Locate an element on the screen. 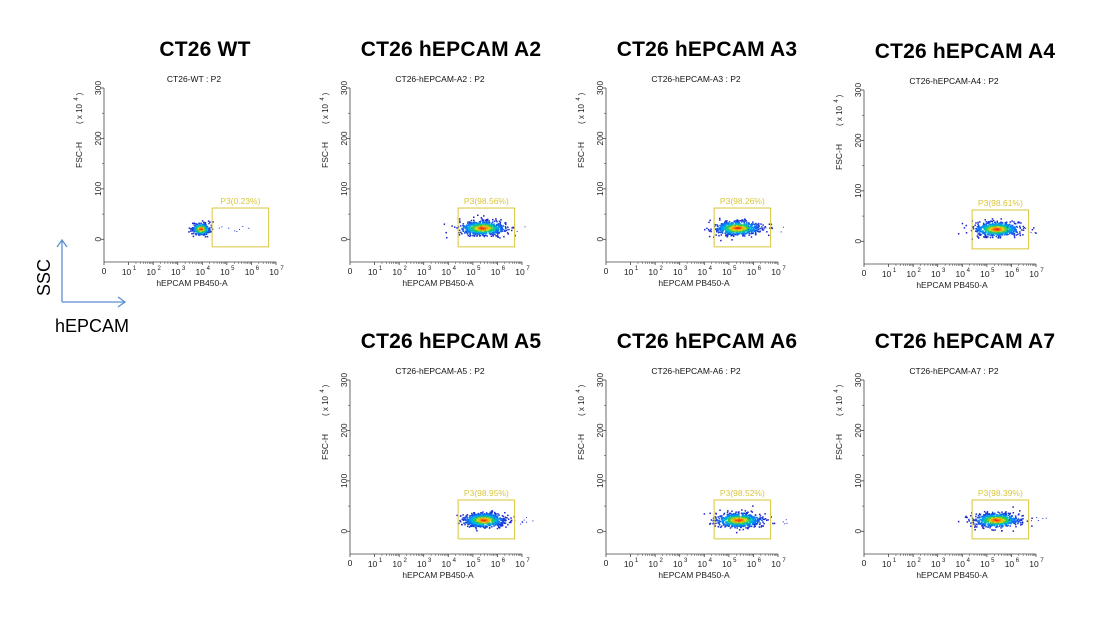  x-tick-label: 10 5 is located at coordinates (987, 563).